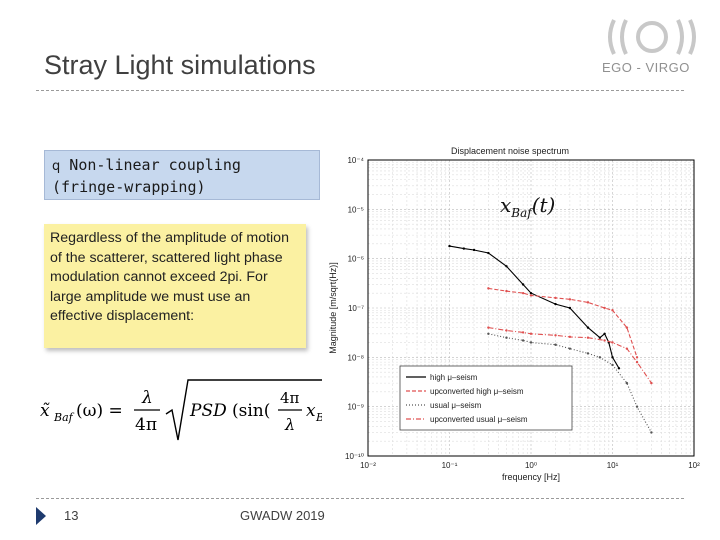 The height and width of the screenshot is (540, 720). I want to click on page-number: 13, so click(71, 515).